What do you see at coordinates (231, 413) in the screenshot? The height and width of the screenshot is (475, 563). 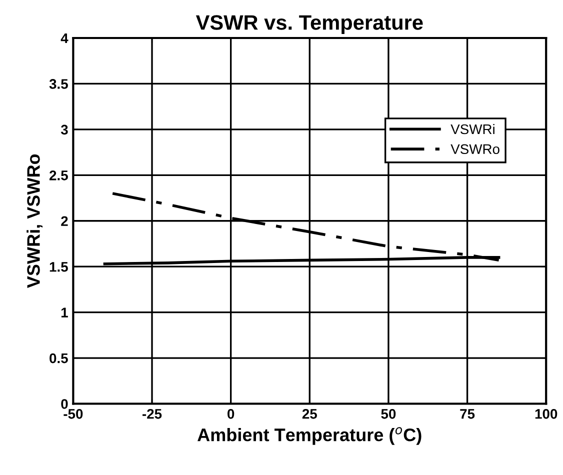 I see `x-tick-label: 0` at bounding box center [231, 413].